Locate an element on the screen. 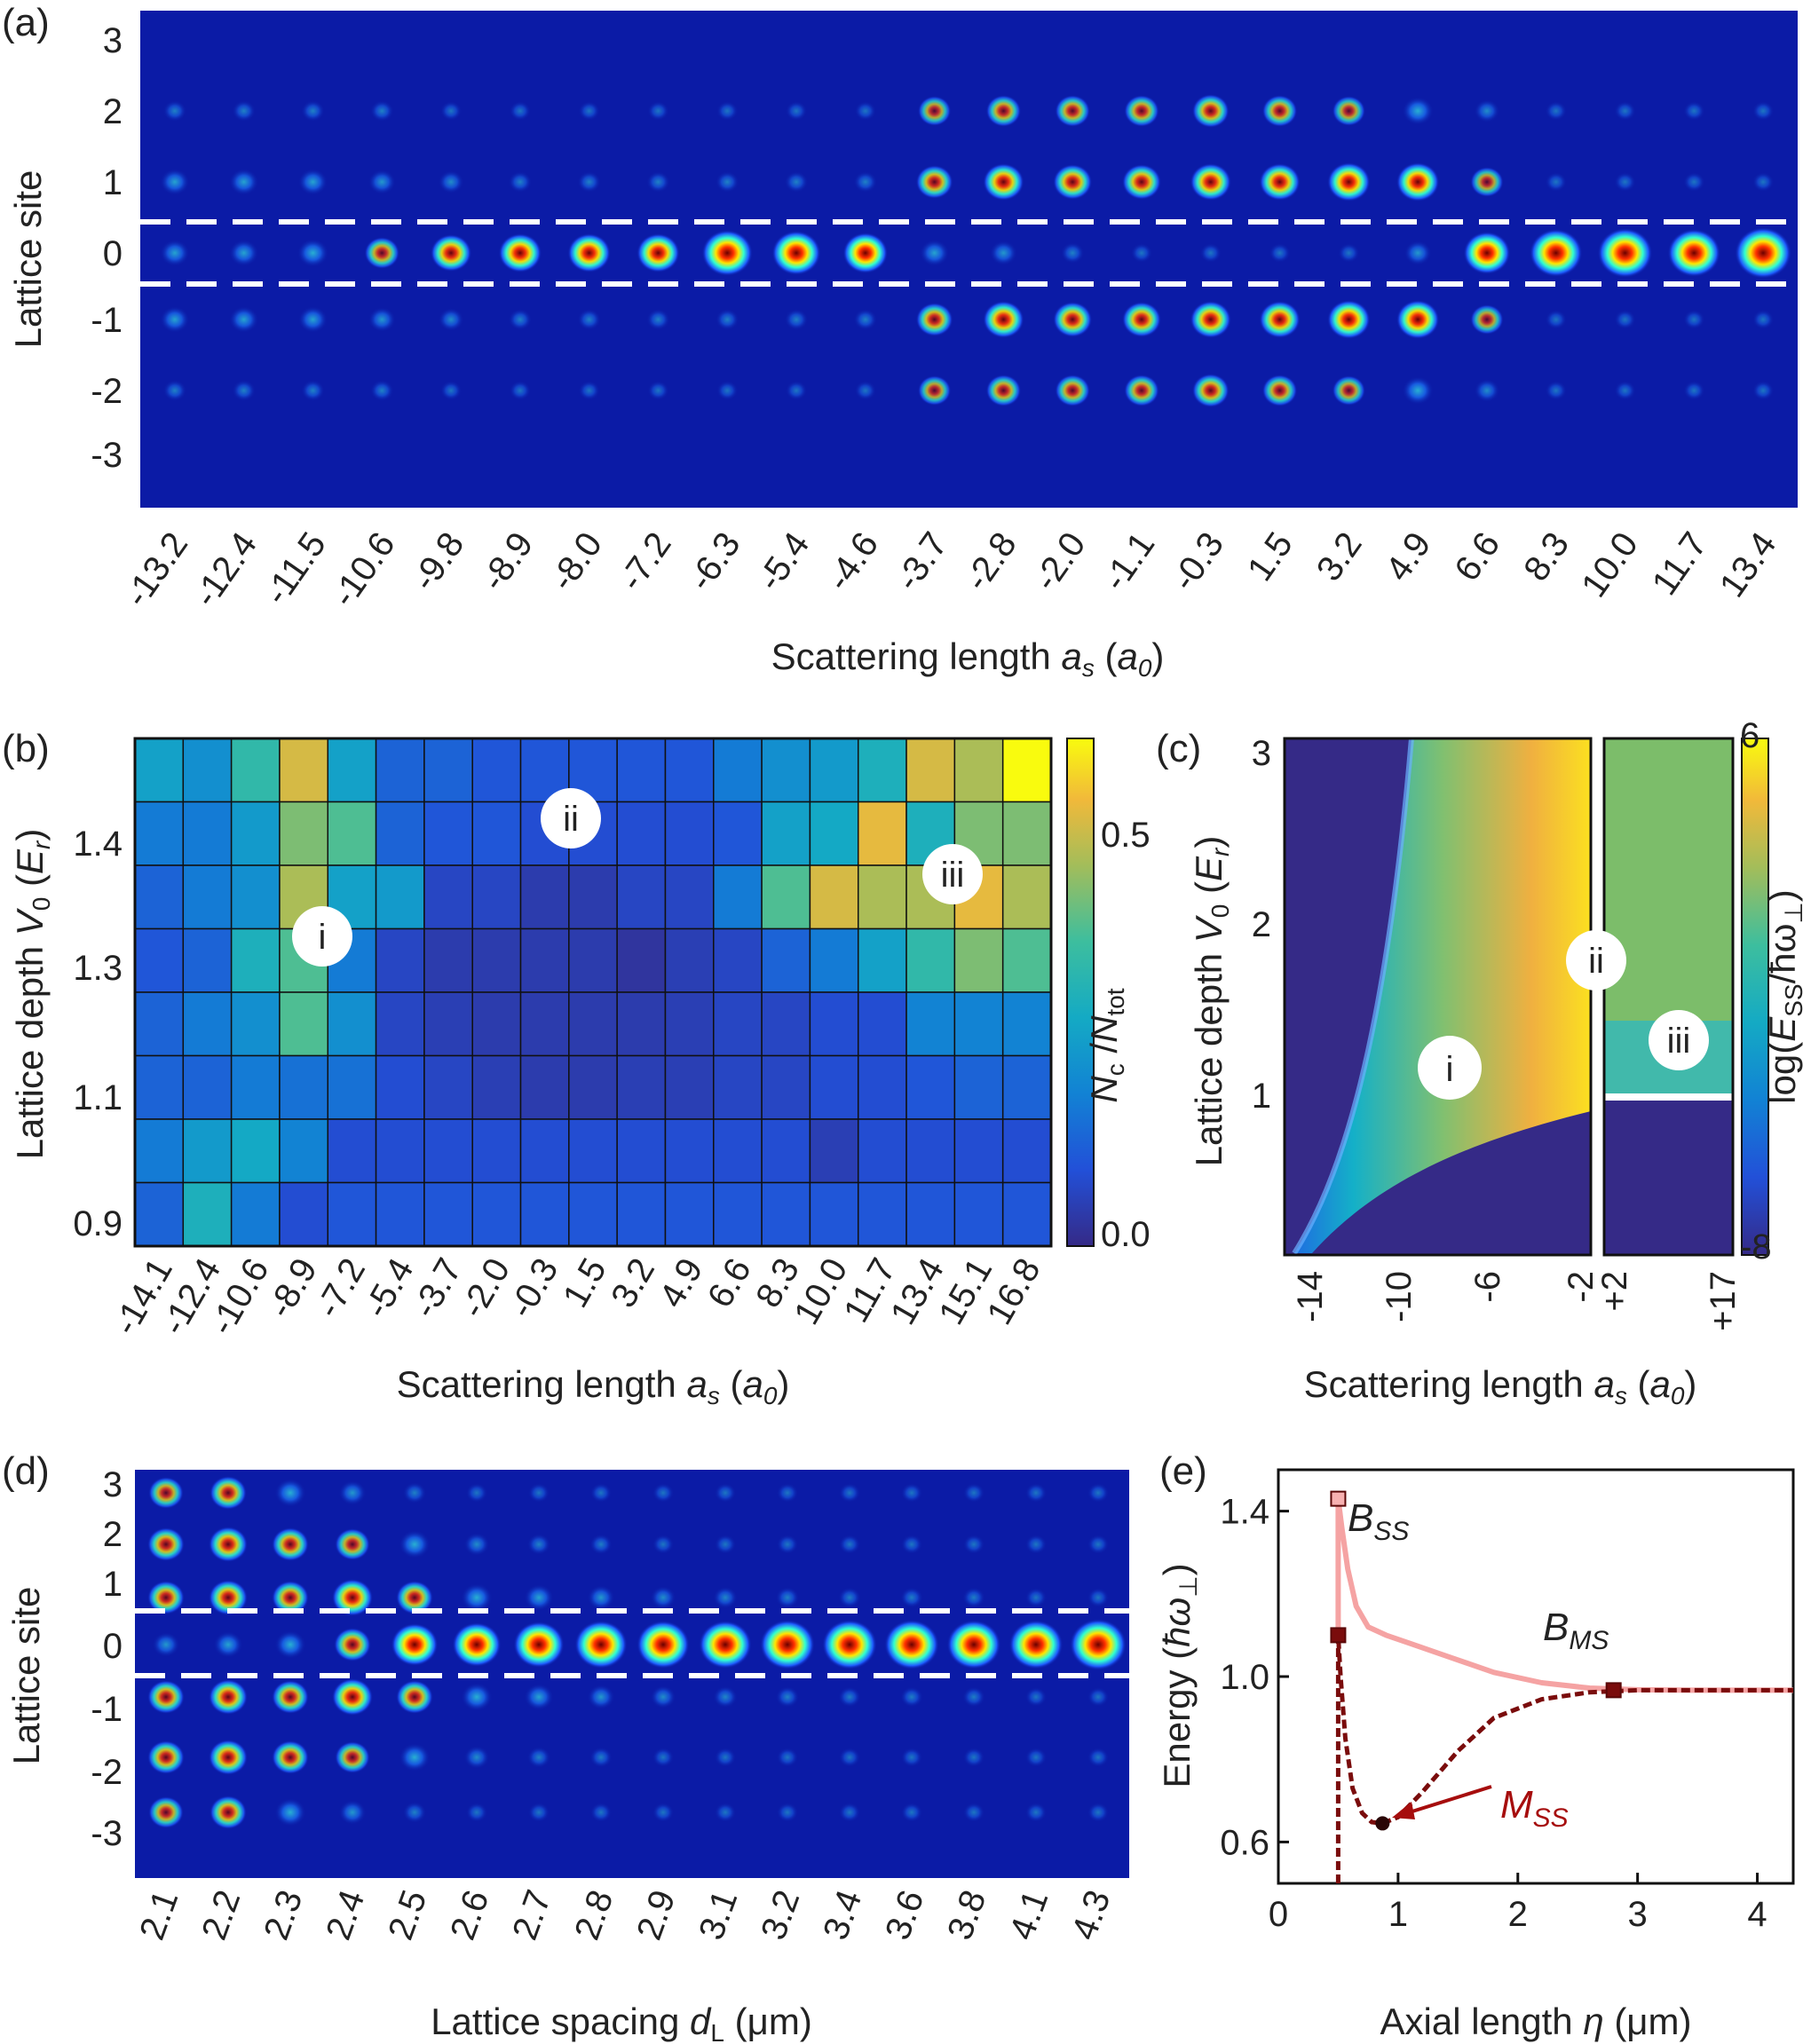 The height and width of the screenshot is (2044, 1803). panel-b-yticks: 0.9 1.1 1.3 1.4 is located at coordinates (98, 1034).